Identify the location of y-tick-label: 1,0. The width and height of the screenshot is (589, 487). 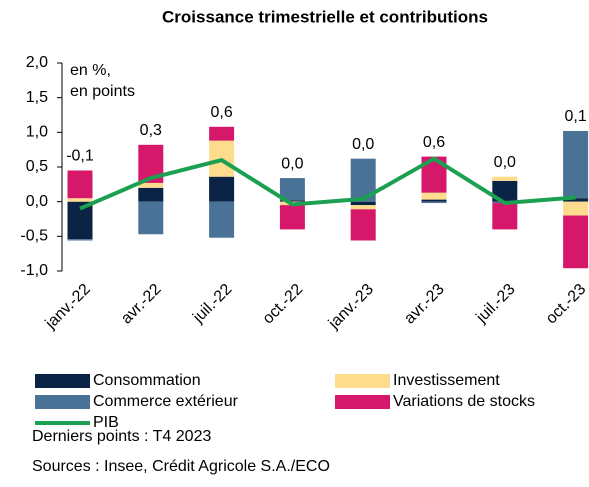
(37, 132).